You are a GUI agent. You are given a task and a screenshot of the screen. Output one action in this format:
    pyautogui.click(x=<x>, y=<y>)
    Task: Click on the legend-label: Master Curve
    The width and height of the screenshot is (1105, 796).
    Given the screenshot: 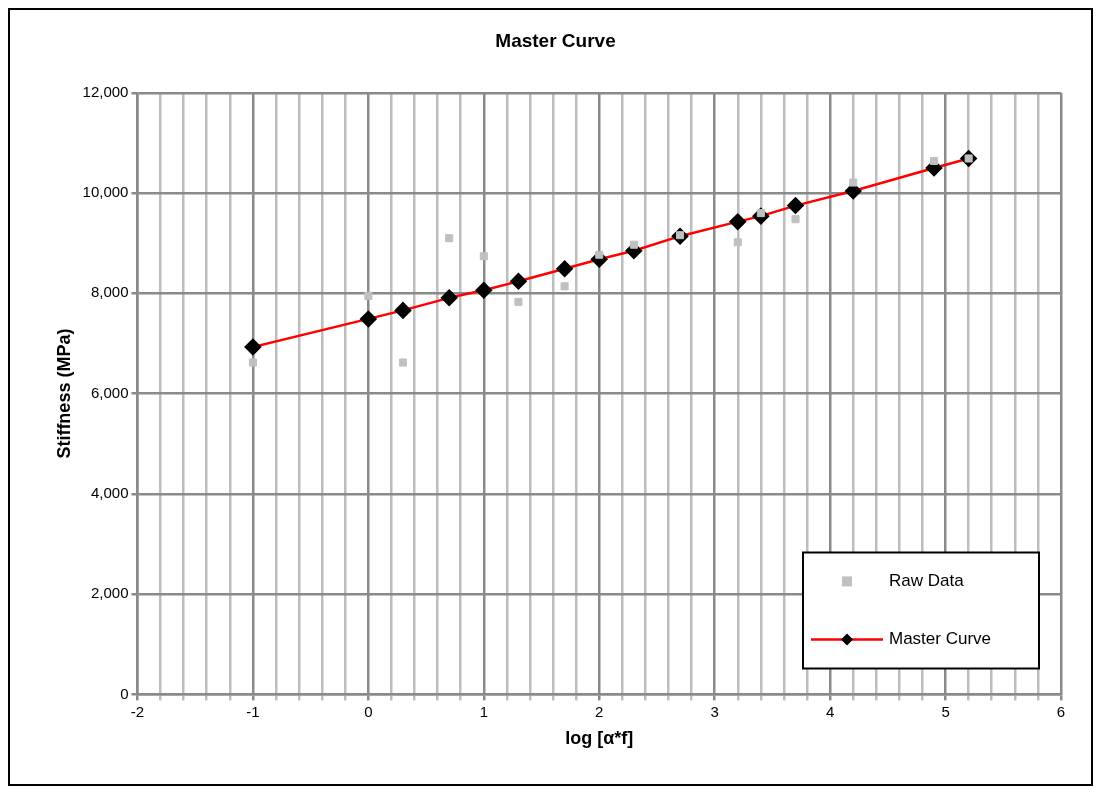 What is the action you would take?
    pyautogui.click(x=940, y=639)
    